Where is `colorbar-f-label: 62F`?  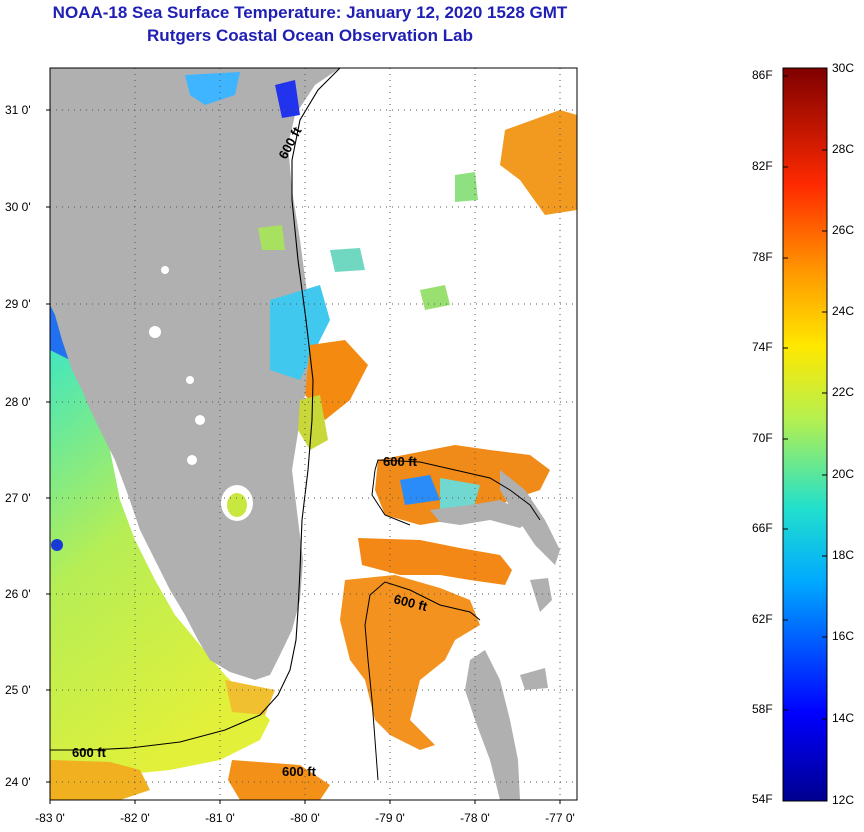
colorbar-f-label: 62F is located at coordinates (762, 619).